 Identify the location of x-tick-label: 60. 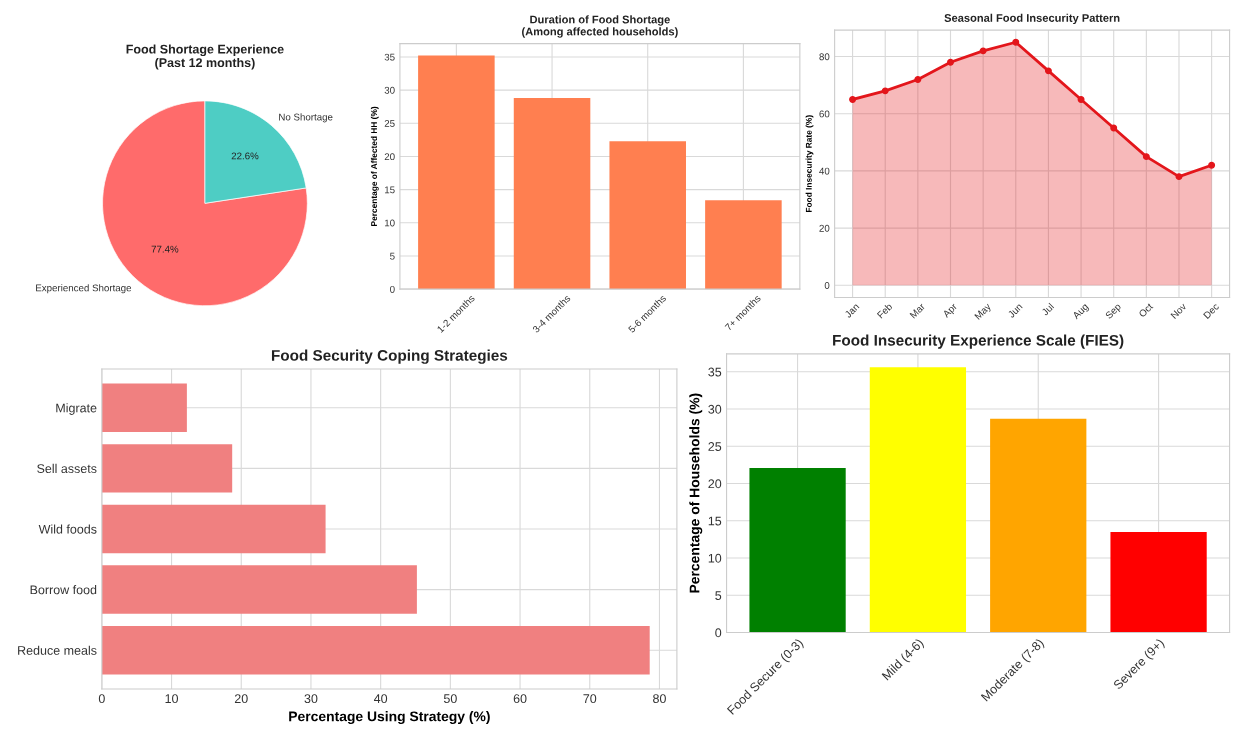
(520, 699).